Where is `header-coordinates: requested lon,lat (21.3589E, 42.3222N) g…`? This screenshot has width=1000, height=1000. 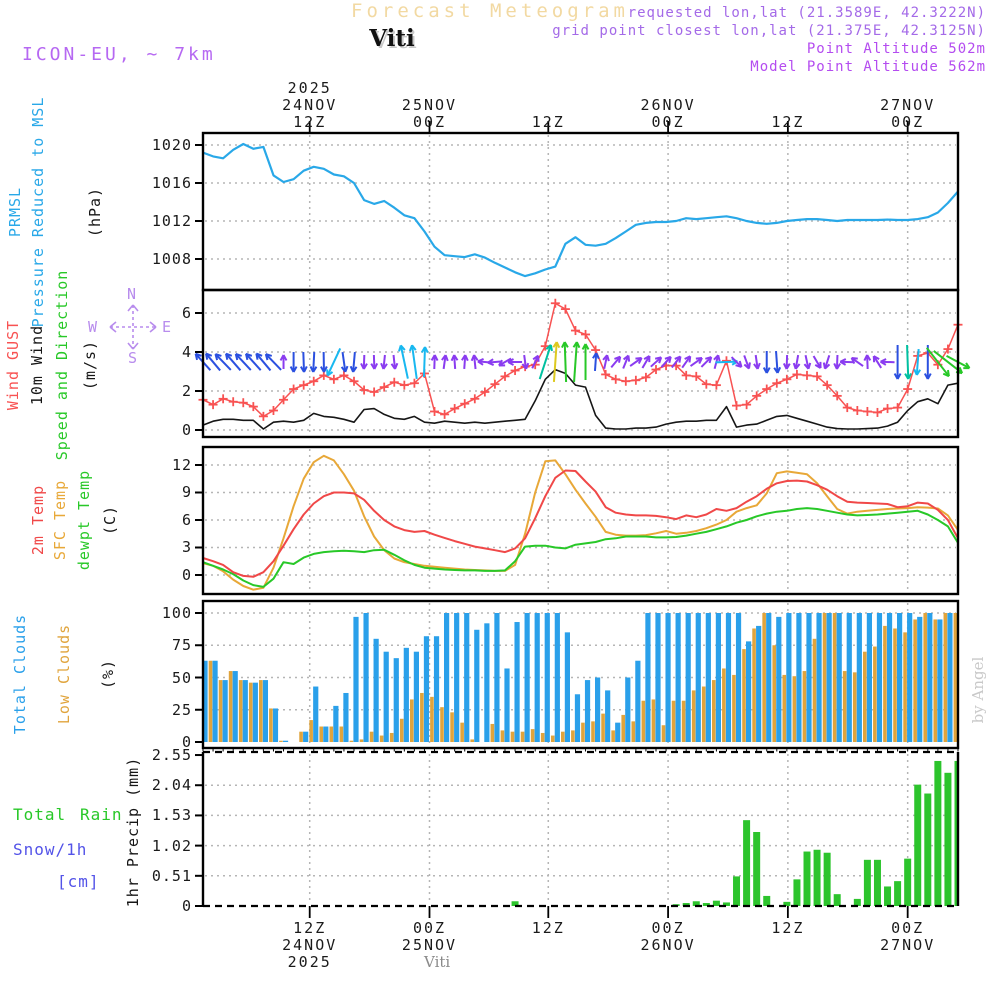 header-coordinates: requested lon,lat (21.3589E, 42.3222N) g… is located at coordinates (769, 40).